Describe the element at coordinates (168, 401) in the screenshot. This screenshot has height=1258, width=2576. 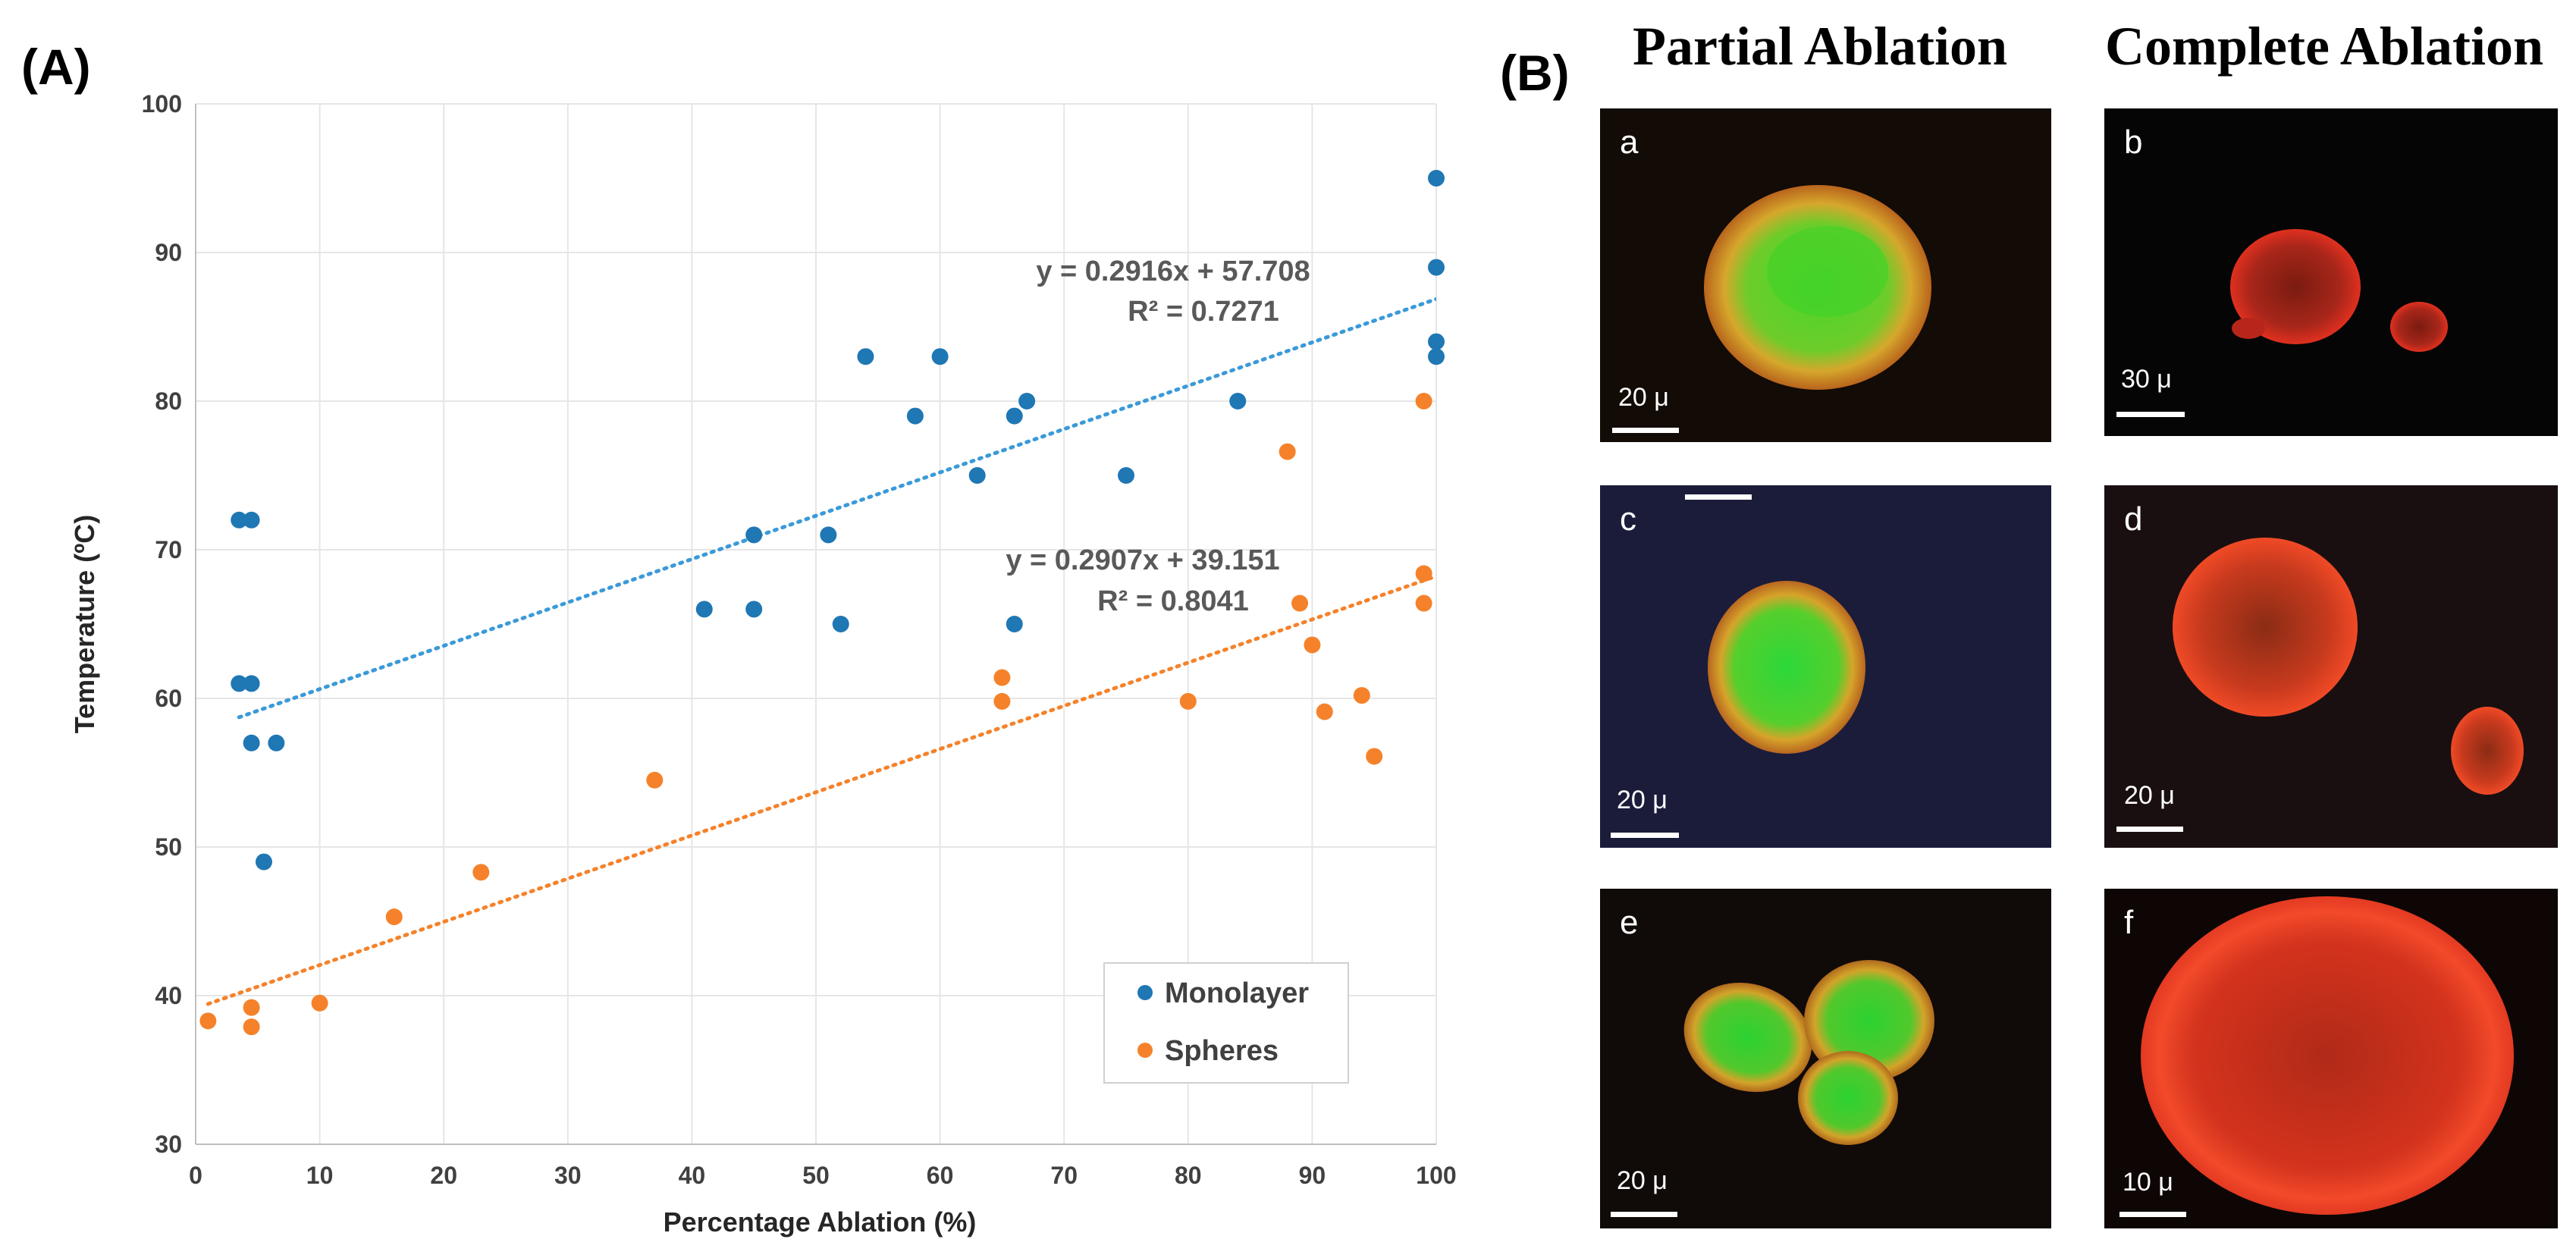
I see `y-tick-label: 80` at that location.